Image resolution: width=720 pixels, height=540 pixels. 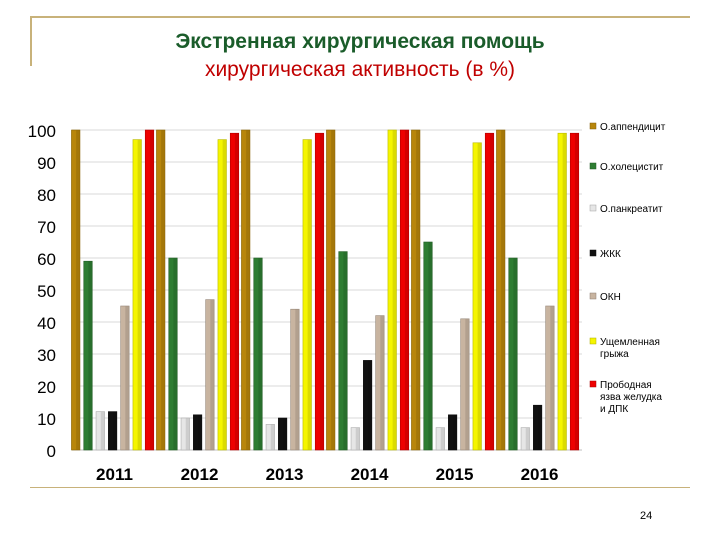 I want to click on legend-label: О.панкреатит, so click(x=631, y=209).